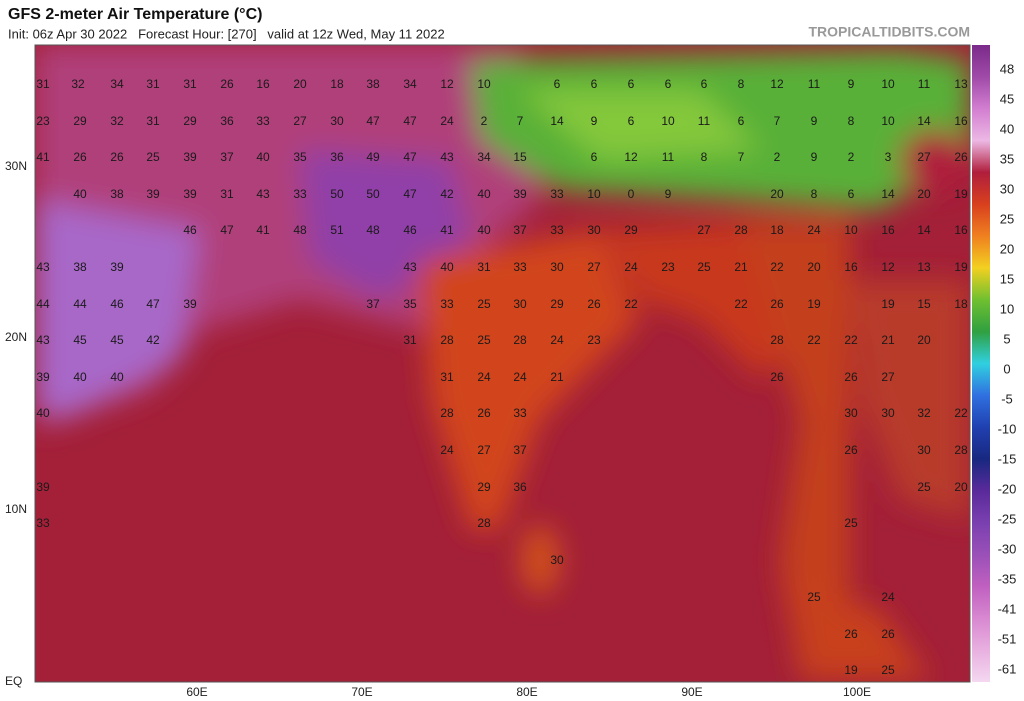  What do you see at coordinates (1006, 368) in the screenshot?
I see `colorbar-label: 0` at bounding box center [1006, 368].